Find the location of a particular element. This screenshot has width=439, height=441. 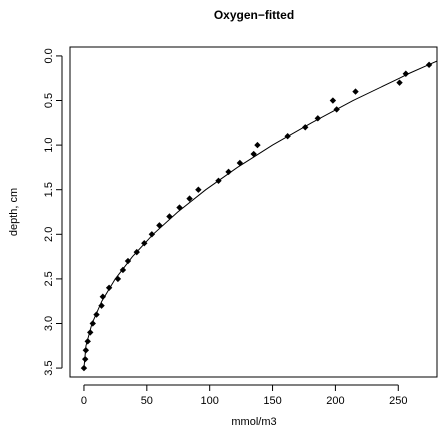

x-tick-label: 50 is located at coordinates (147, 401).